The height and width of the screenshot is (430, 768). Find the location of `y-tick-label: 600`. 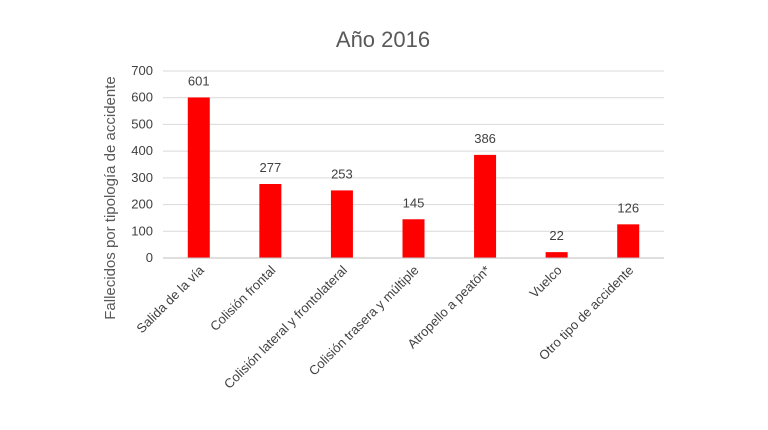

y-tick-label: 600 is located at coordinates (142, 97).